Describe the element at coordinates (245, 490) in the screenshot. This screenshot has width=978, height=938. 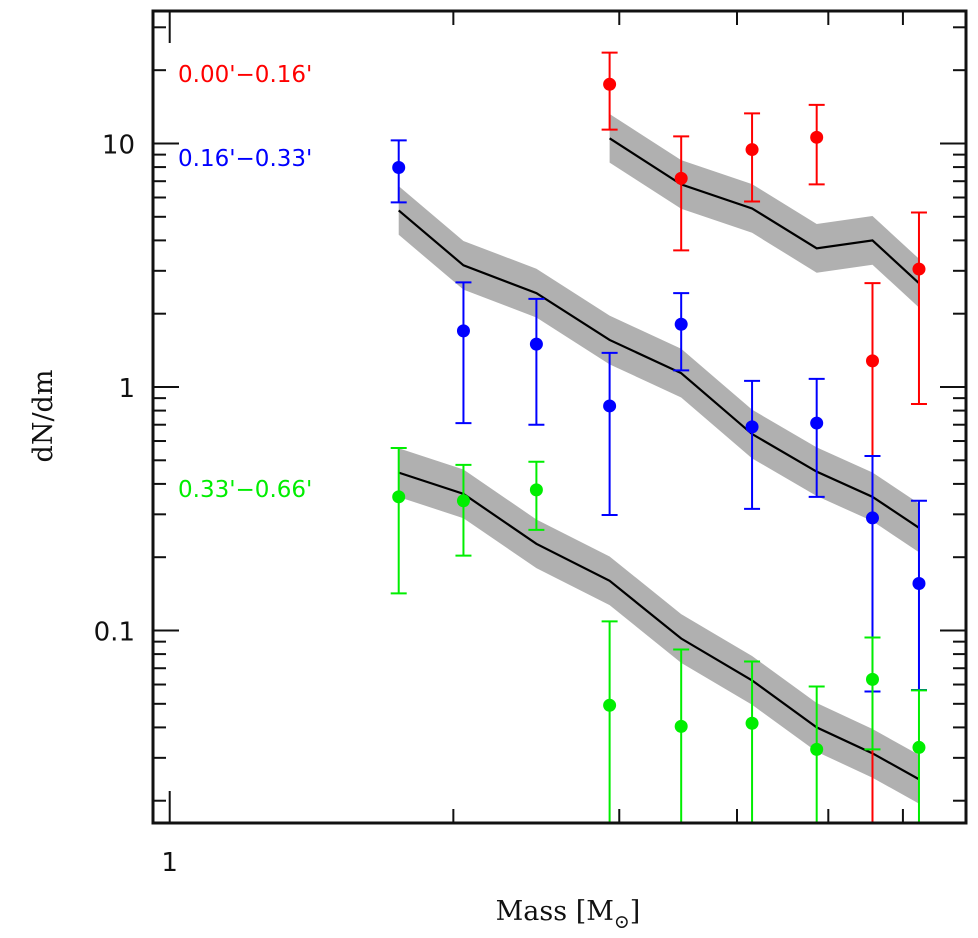
I see `legend-label-2: 0.33'−0.66'` at that location.